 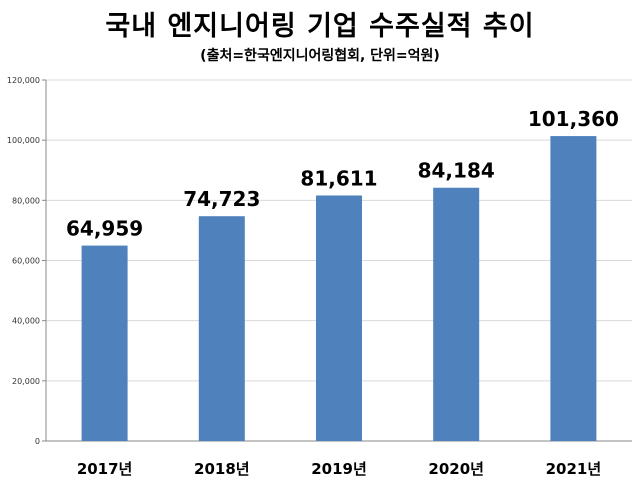 What do you see at coordinates (221, 199) in the screenshot?
I see `data-label: 74,723` at bounding box center [221, 199].